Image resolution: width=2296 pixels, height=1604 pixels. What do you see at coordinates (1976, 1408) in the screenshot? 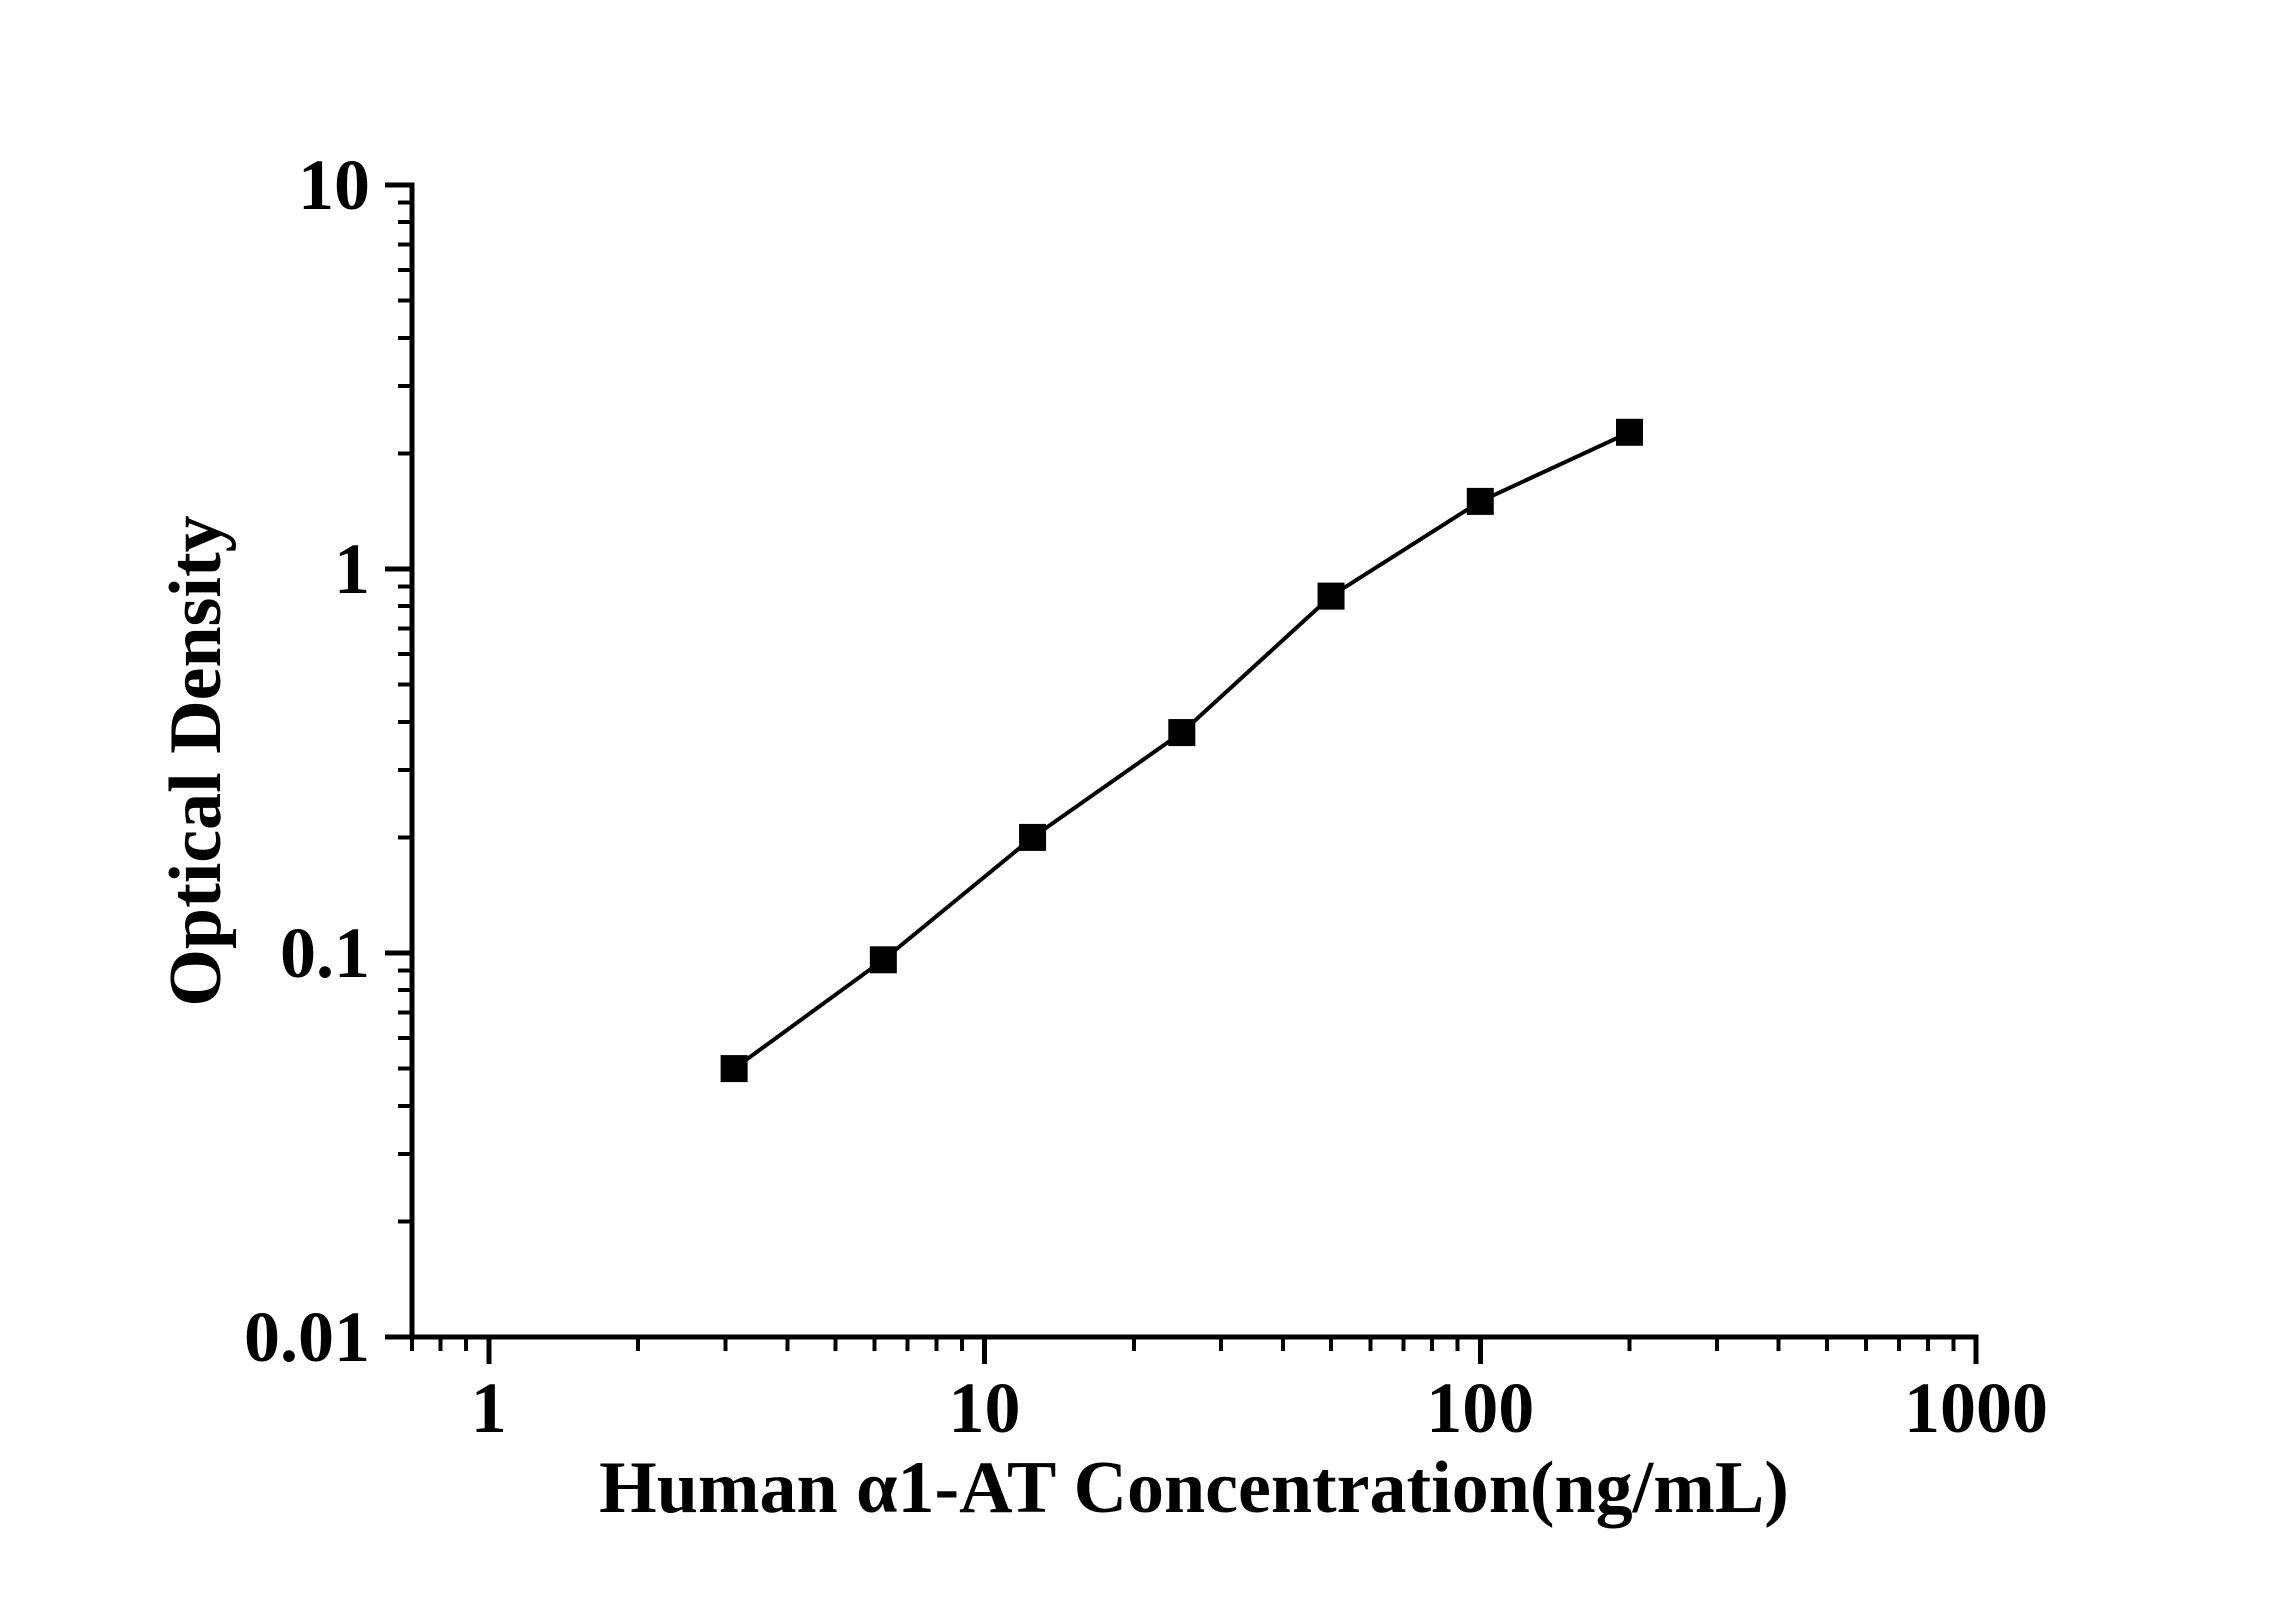
I see `x-tick-label: 1000` at bounding box center [1976, 1408].